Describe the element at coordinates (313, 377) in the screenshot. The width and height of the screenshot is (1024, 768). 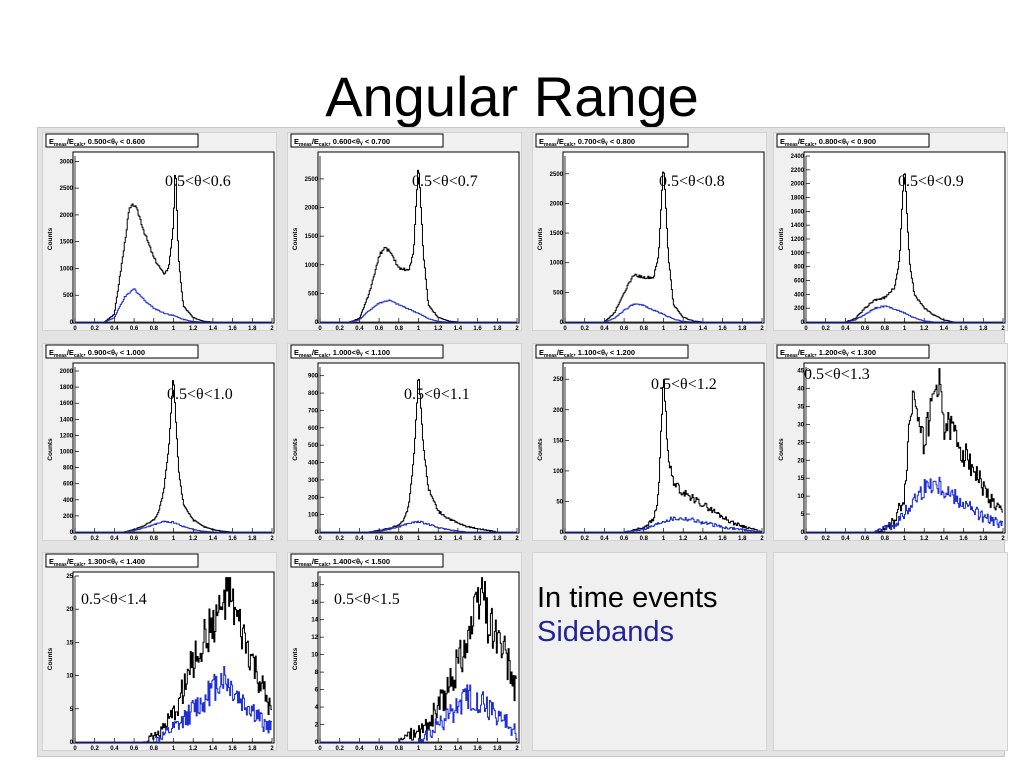
I see `y-tick-label: 900` at that location.